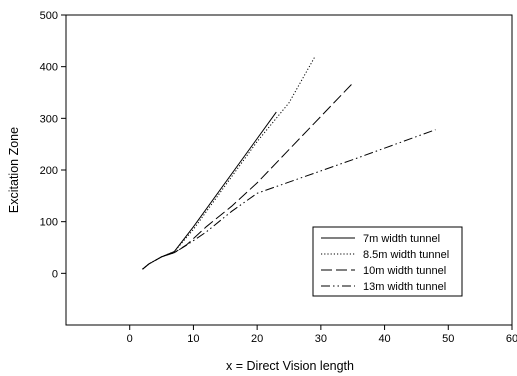  I want to click on y-tick-label: 500, so click(49, 16).